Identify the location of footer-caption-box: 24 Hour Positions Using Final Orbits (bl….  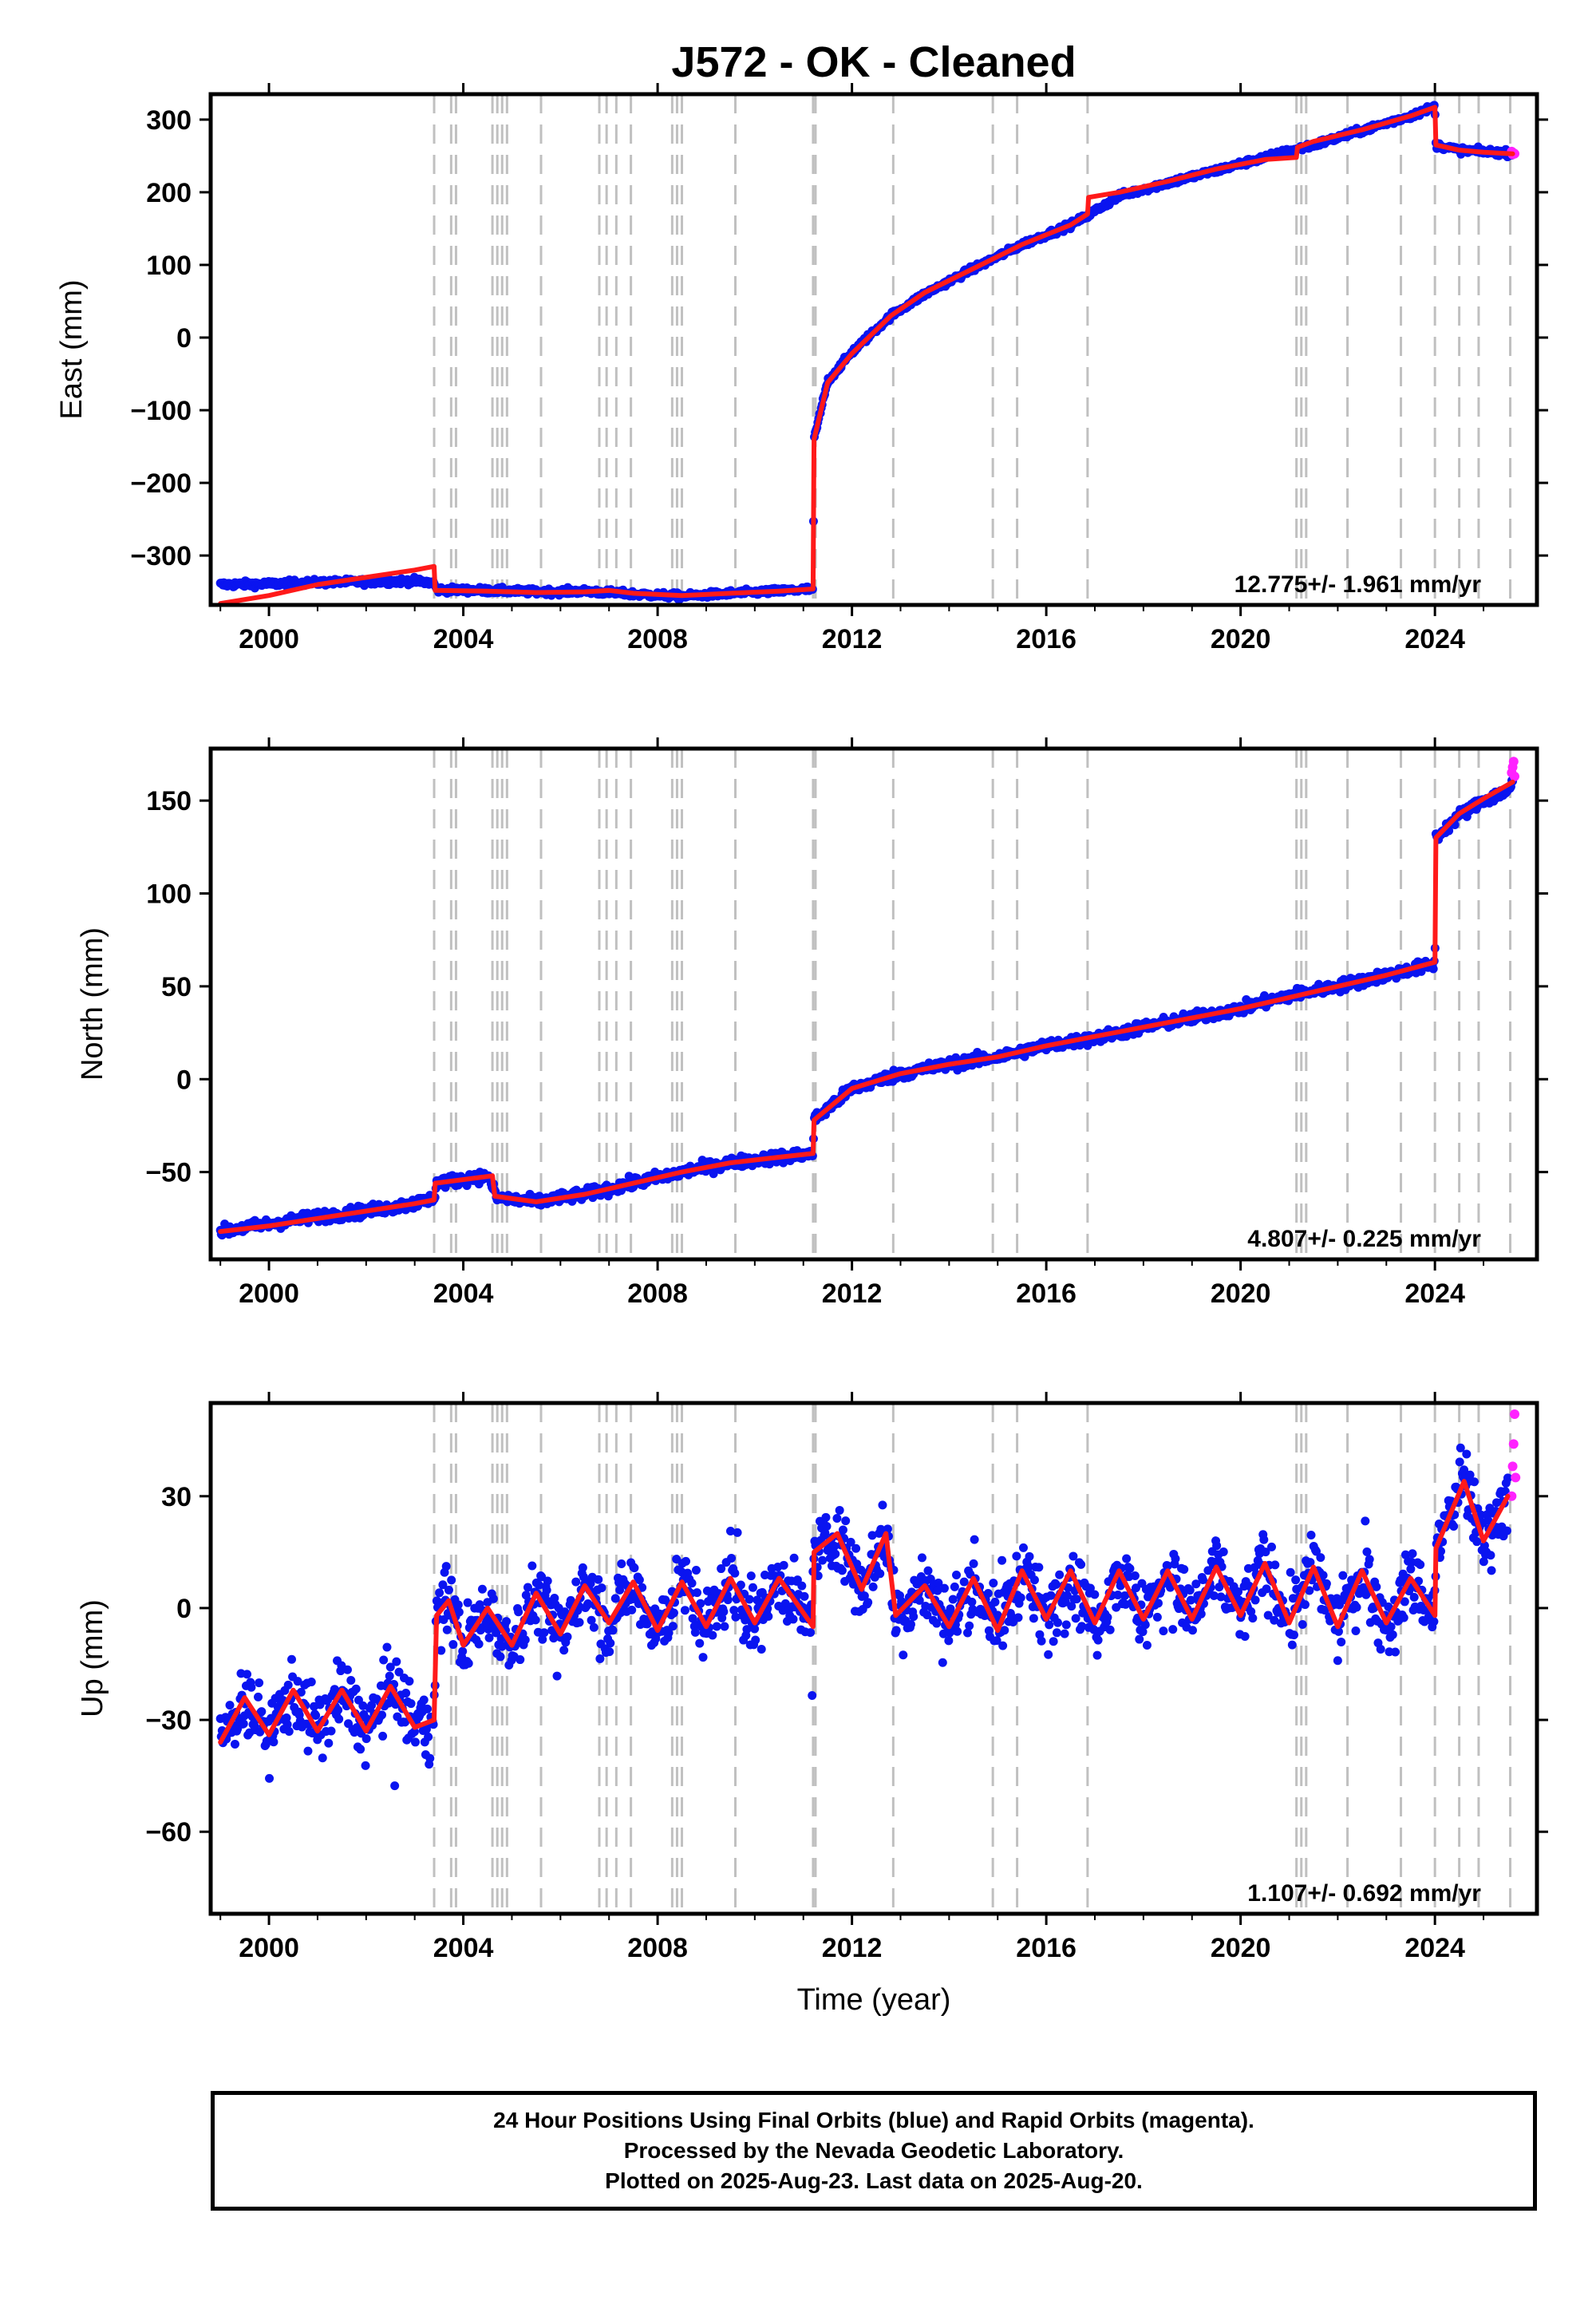
(874, 2151).